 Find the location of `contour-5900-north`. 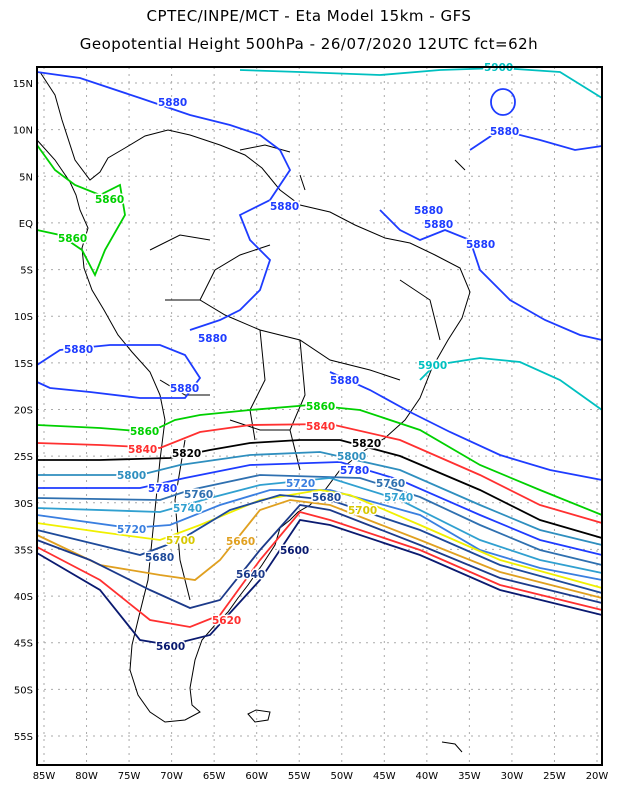

contour-5900-north is located at coordinates (421, 83).